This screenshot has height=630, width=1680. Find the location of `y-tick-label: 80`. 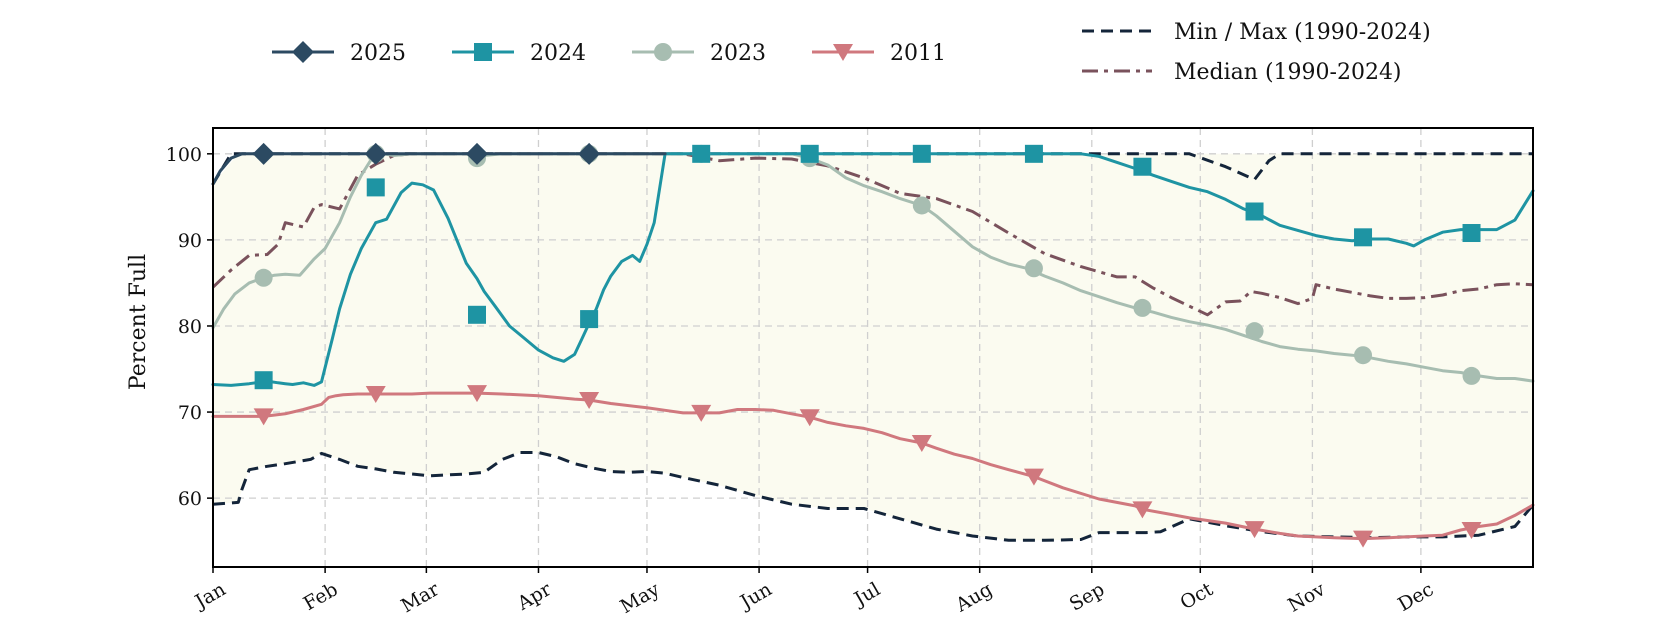

y-tick-label: 80 is located at coordinates (190, 327).